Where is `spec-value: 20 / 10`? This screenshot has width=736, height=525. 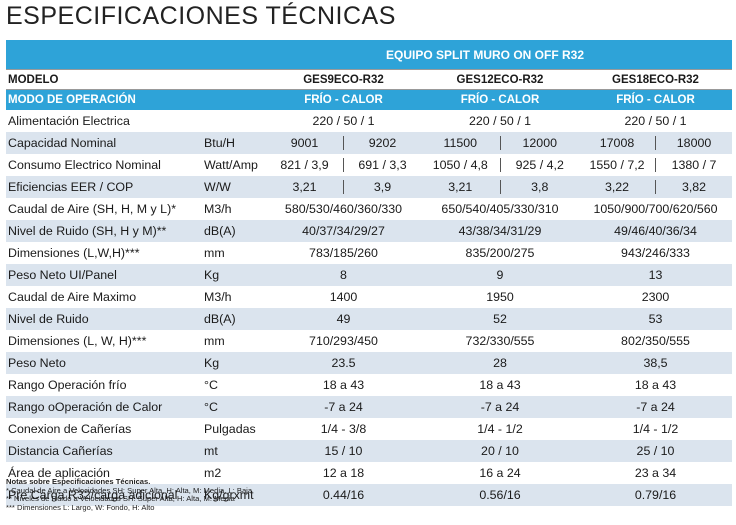
spec-value: 20 / 10 is located at coordinates (500, 451).